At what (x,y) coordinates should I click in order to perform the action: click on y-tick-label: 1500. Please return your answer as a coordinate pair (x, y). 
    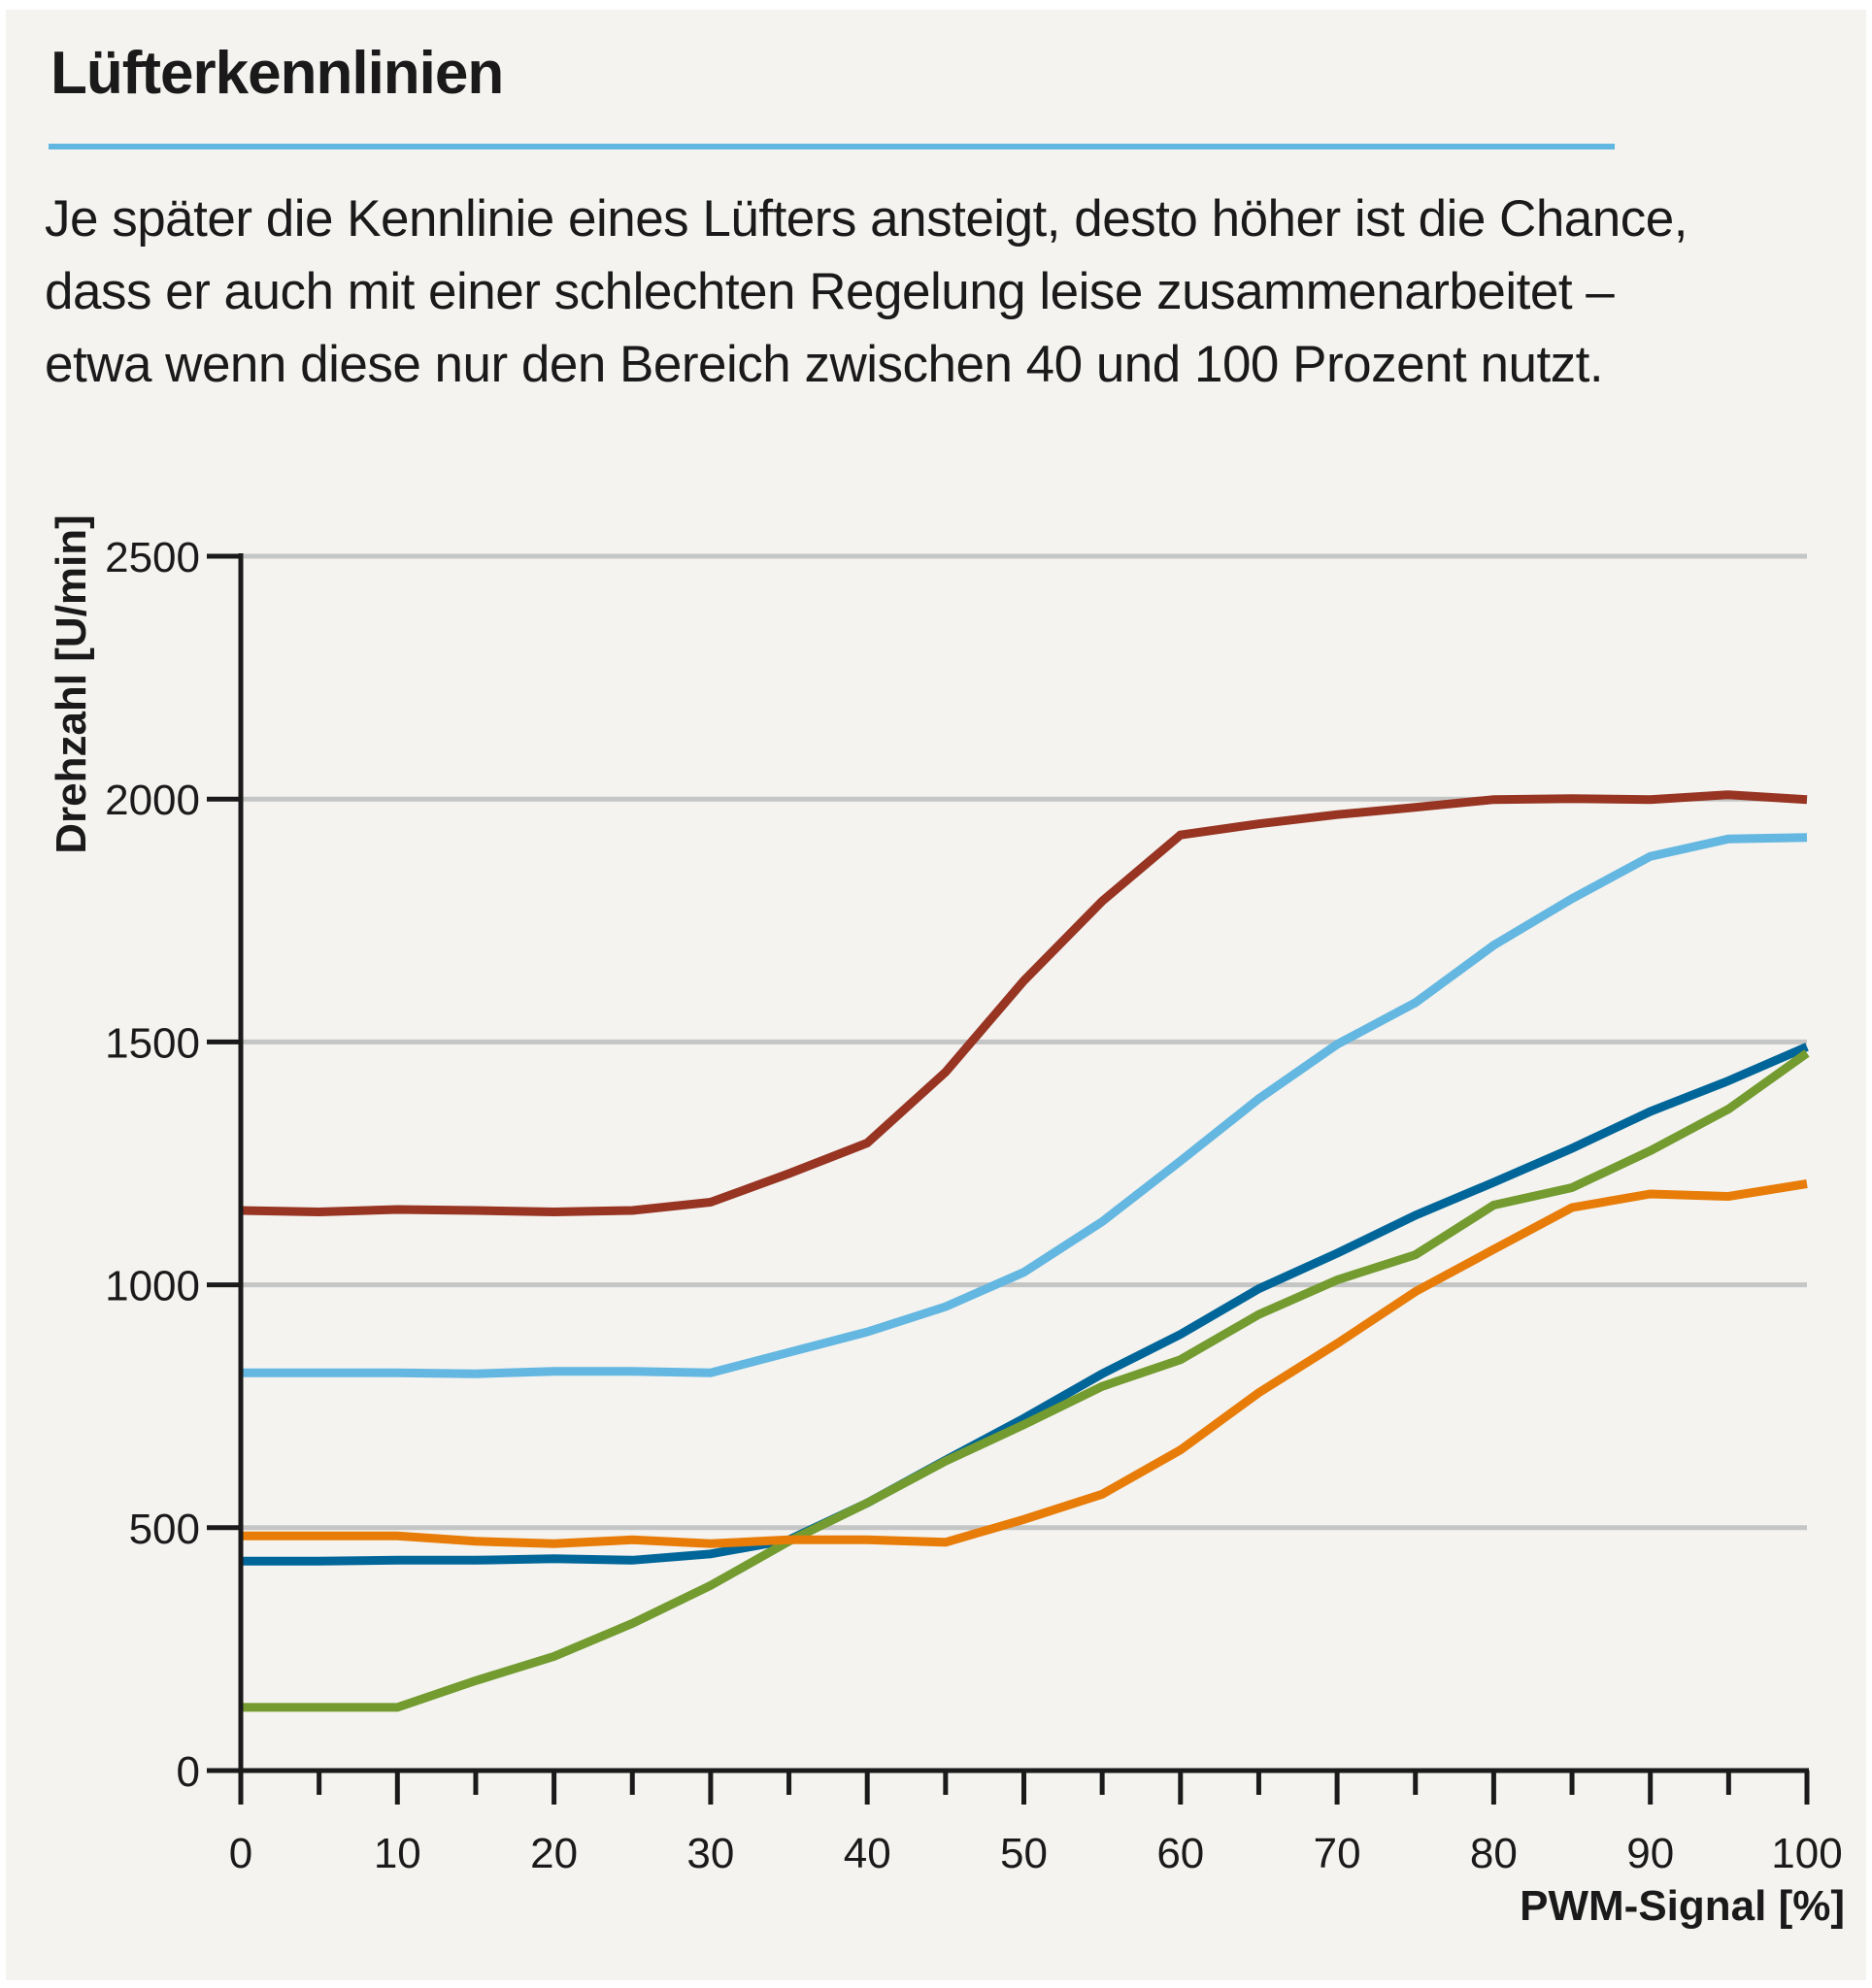
    Looking at the image, I should click on (152, 1043).